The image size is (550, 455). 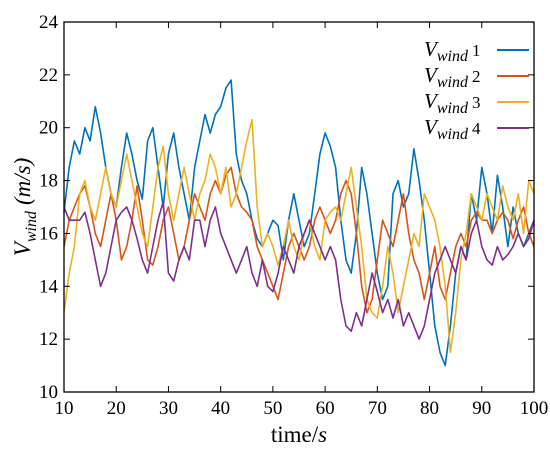 What do you see at coordinates (452, 77) in the screenshot?
I see `legend-label: Vwind 2` at bounding box center [452, 77].